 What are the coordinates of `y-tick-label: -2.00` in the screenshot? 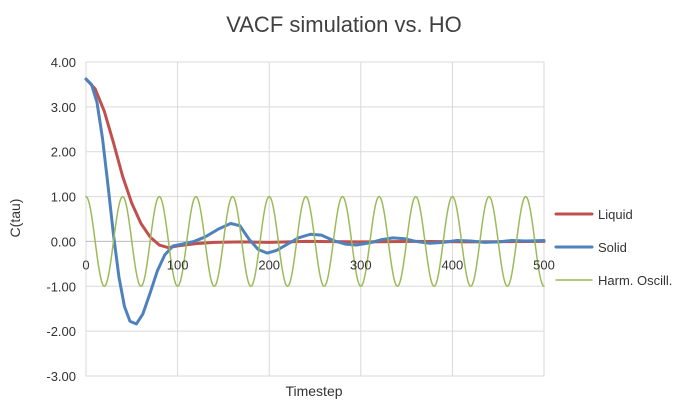 It's located at (61, 331).